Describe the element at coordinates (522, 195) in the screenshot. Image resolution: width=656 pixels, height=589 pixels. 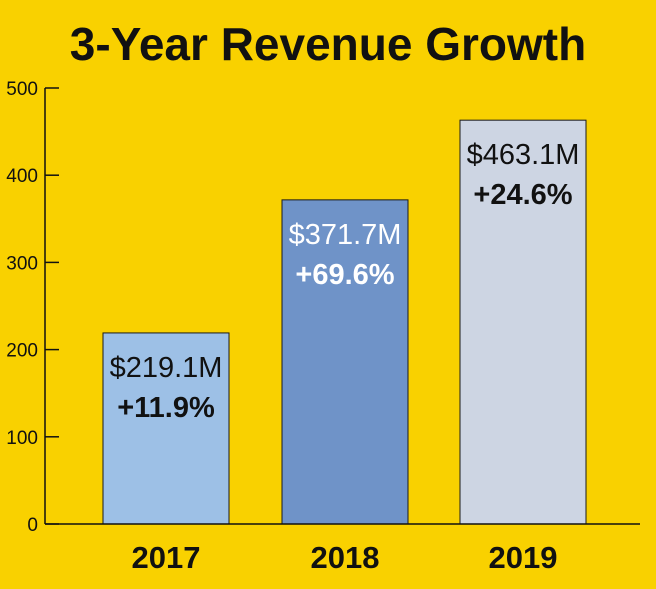
I see `bar-growth-label: +24.6%` at that location.